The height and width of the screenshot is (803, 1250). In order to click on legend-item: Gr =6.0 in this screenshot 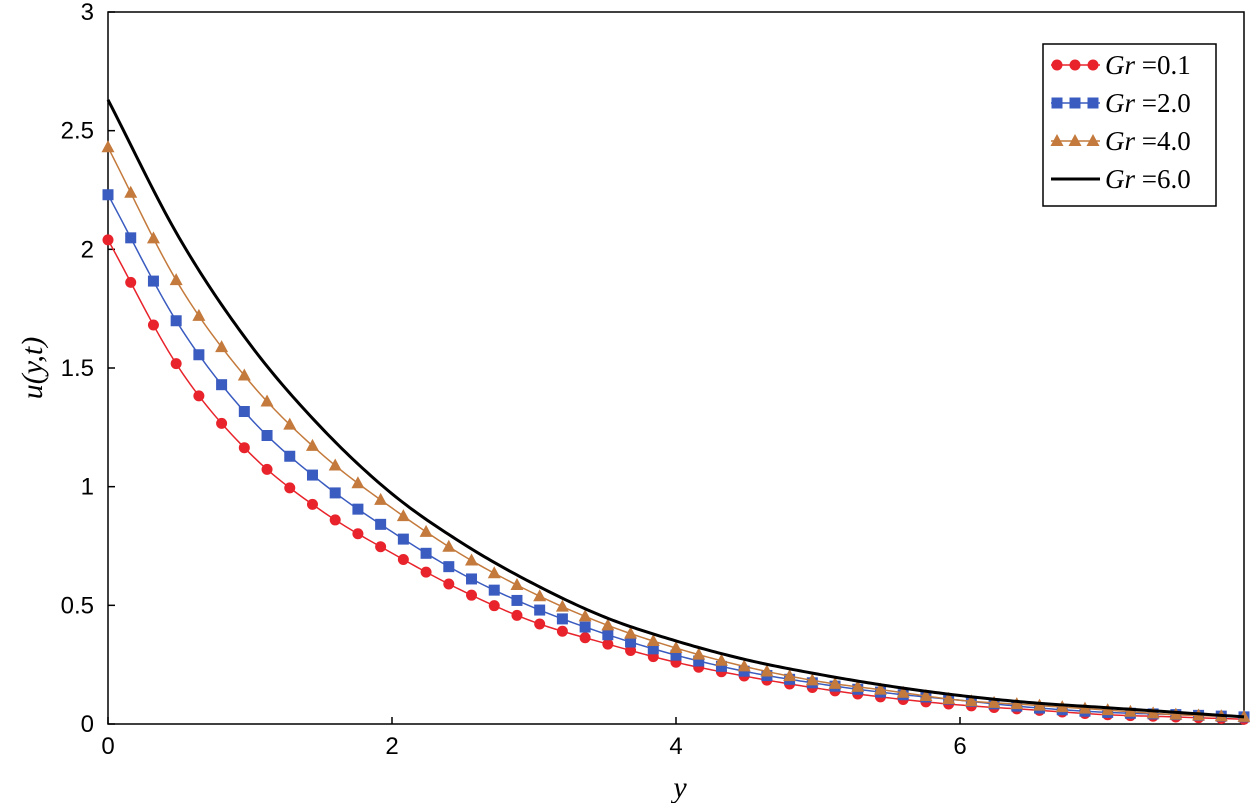, I will do `click(1121, 179)`.